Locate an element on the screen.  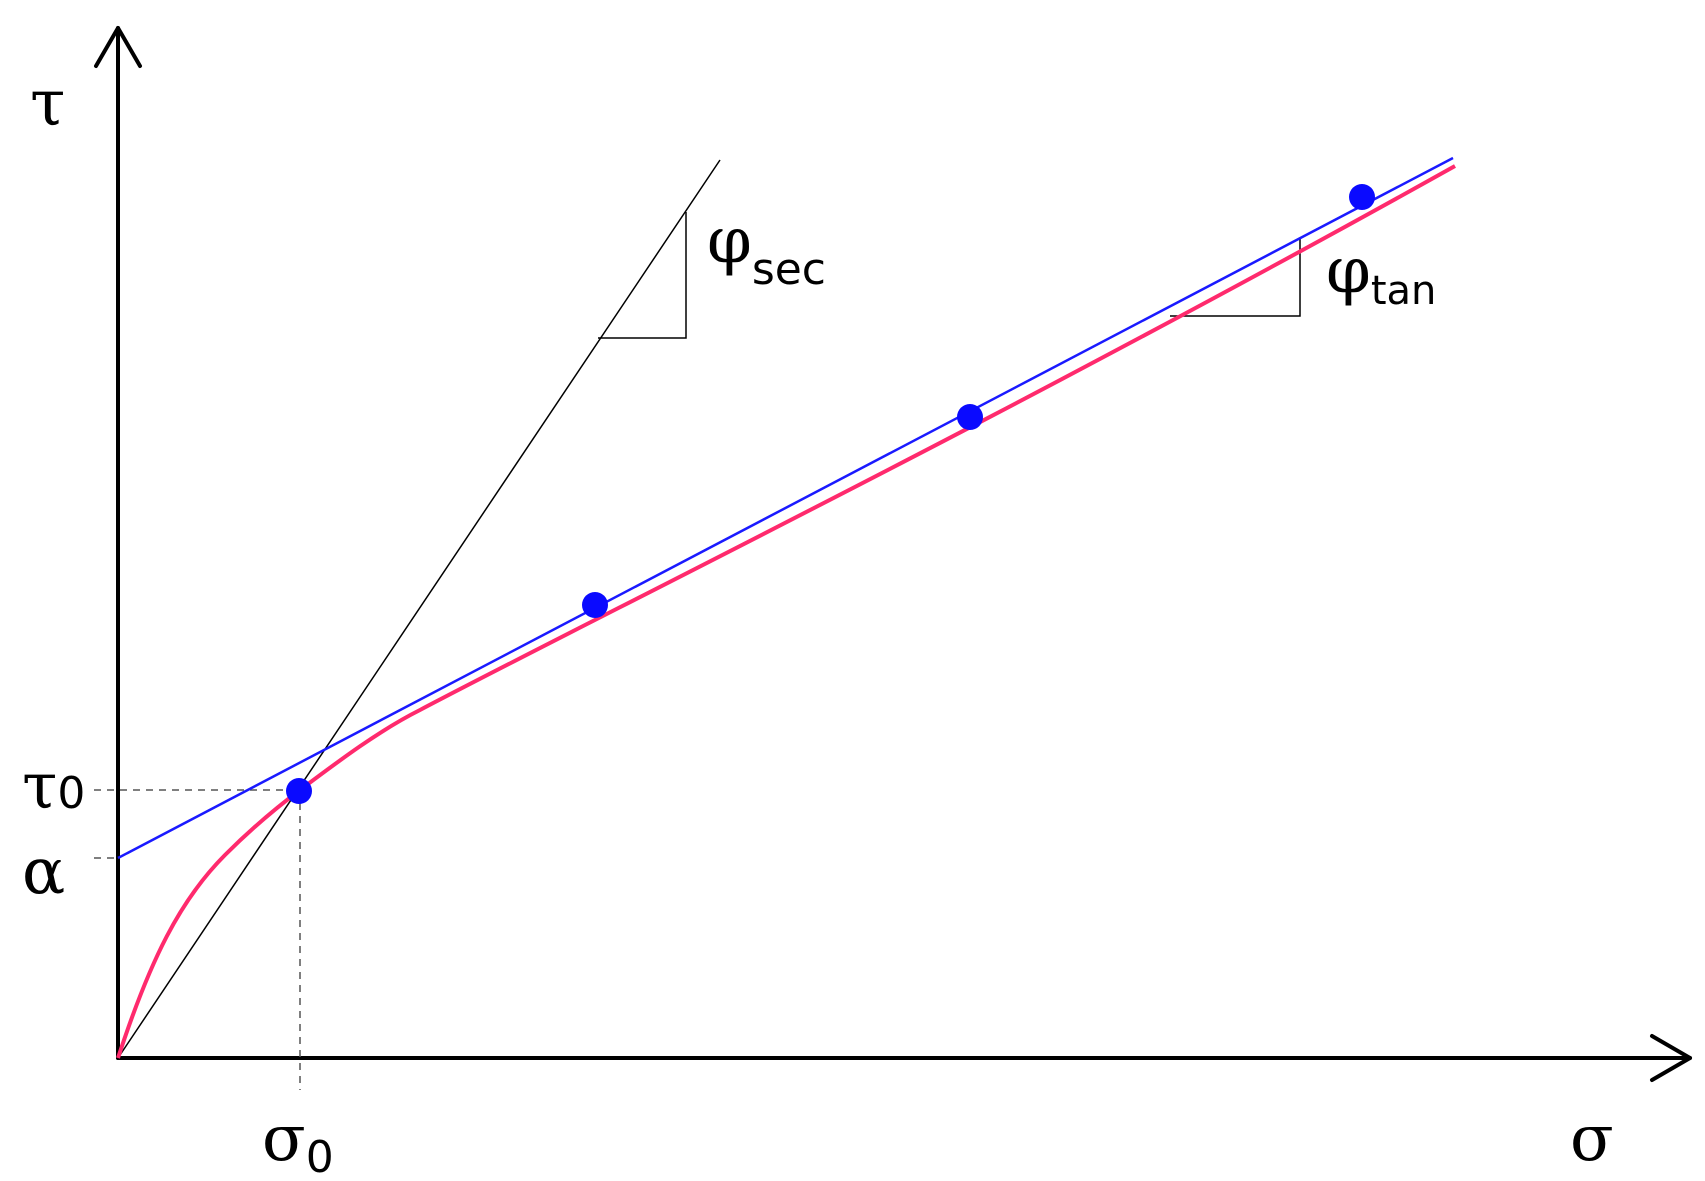
secant-slope-triangle is located at coordinates (642, 275).